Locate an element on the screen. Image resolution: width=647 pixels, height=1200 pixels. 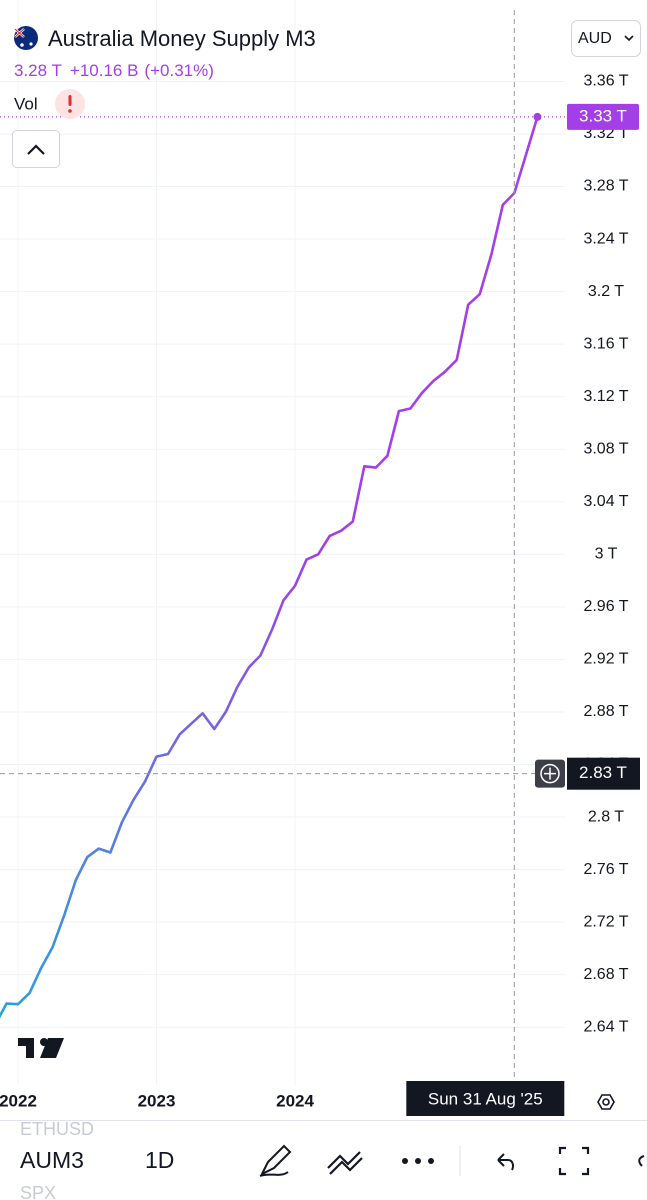
tv-logo-dot is located at coordinates (44, 1042).